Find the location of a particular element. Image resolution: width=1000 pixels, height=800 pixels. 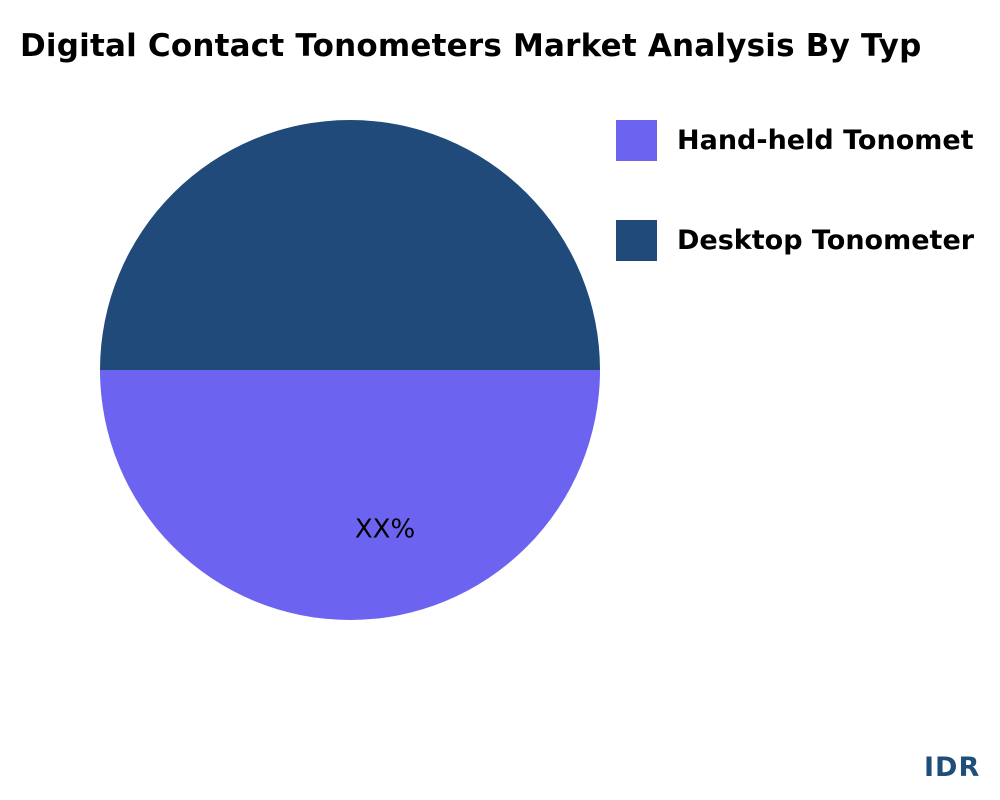

legend-swatch-hand-held is located at coordinates (636, 140).